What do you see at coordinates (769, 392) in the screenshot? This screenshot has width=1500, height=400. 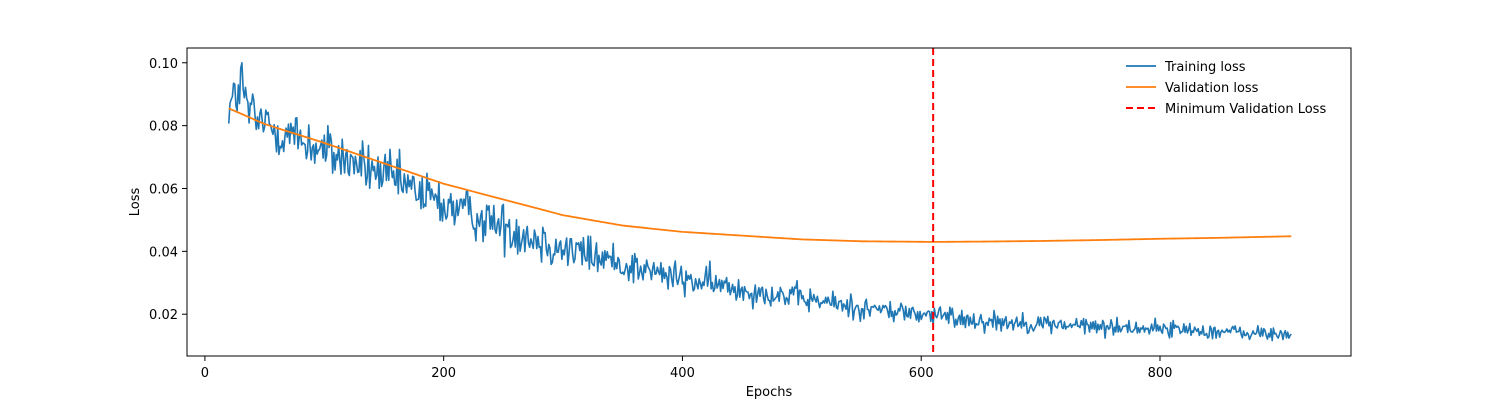 I see `x-axis-label: Epochs` at bounding box center [769, 392].